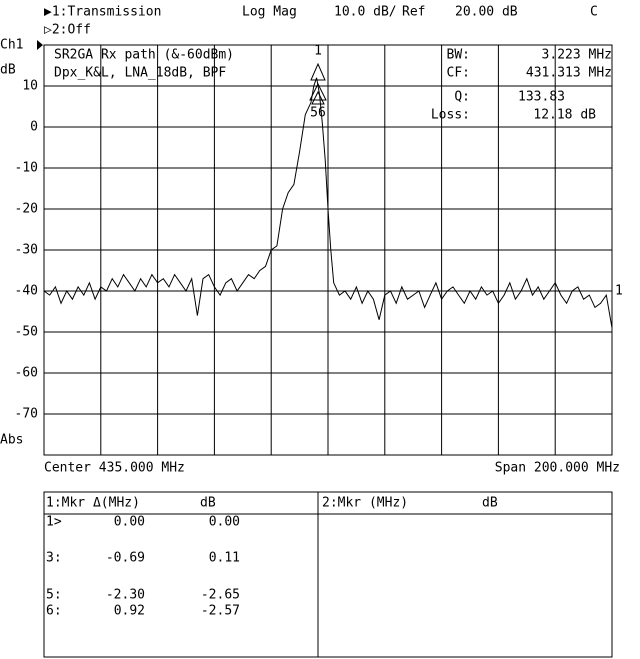 This screenshot has height=659, width=640. I want to click on ref-value: 20.00 dB, so click(486, 12).